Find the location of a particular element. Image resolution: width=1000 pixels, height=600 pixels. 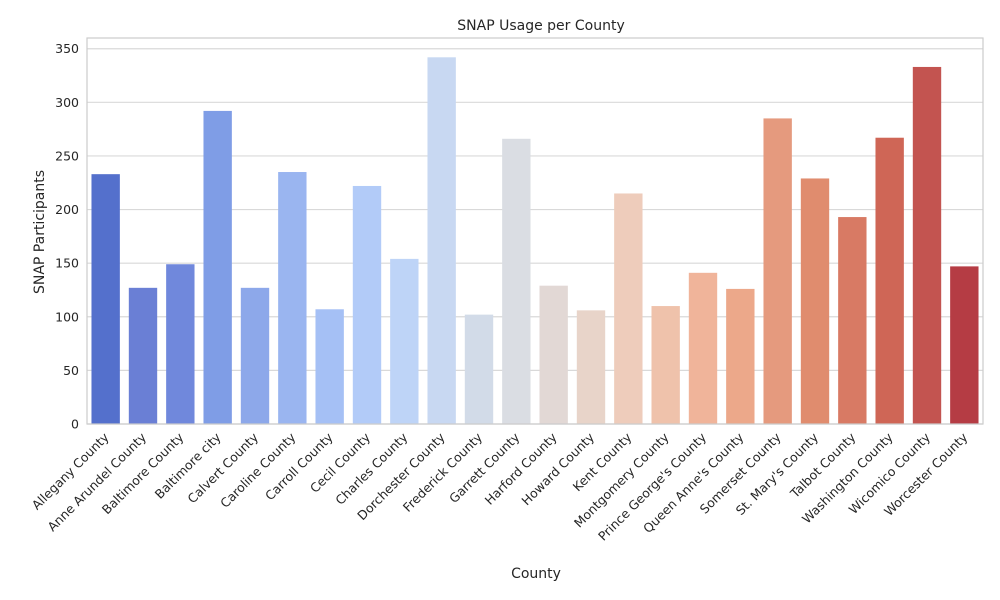

y-tick-label: 200 is located at coordinates (67, 209).